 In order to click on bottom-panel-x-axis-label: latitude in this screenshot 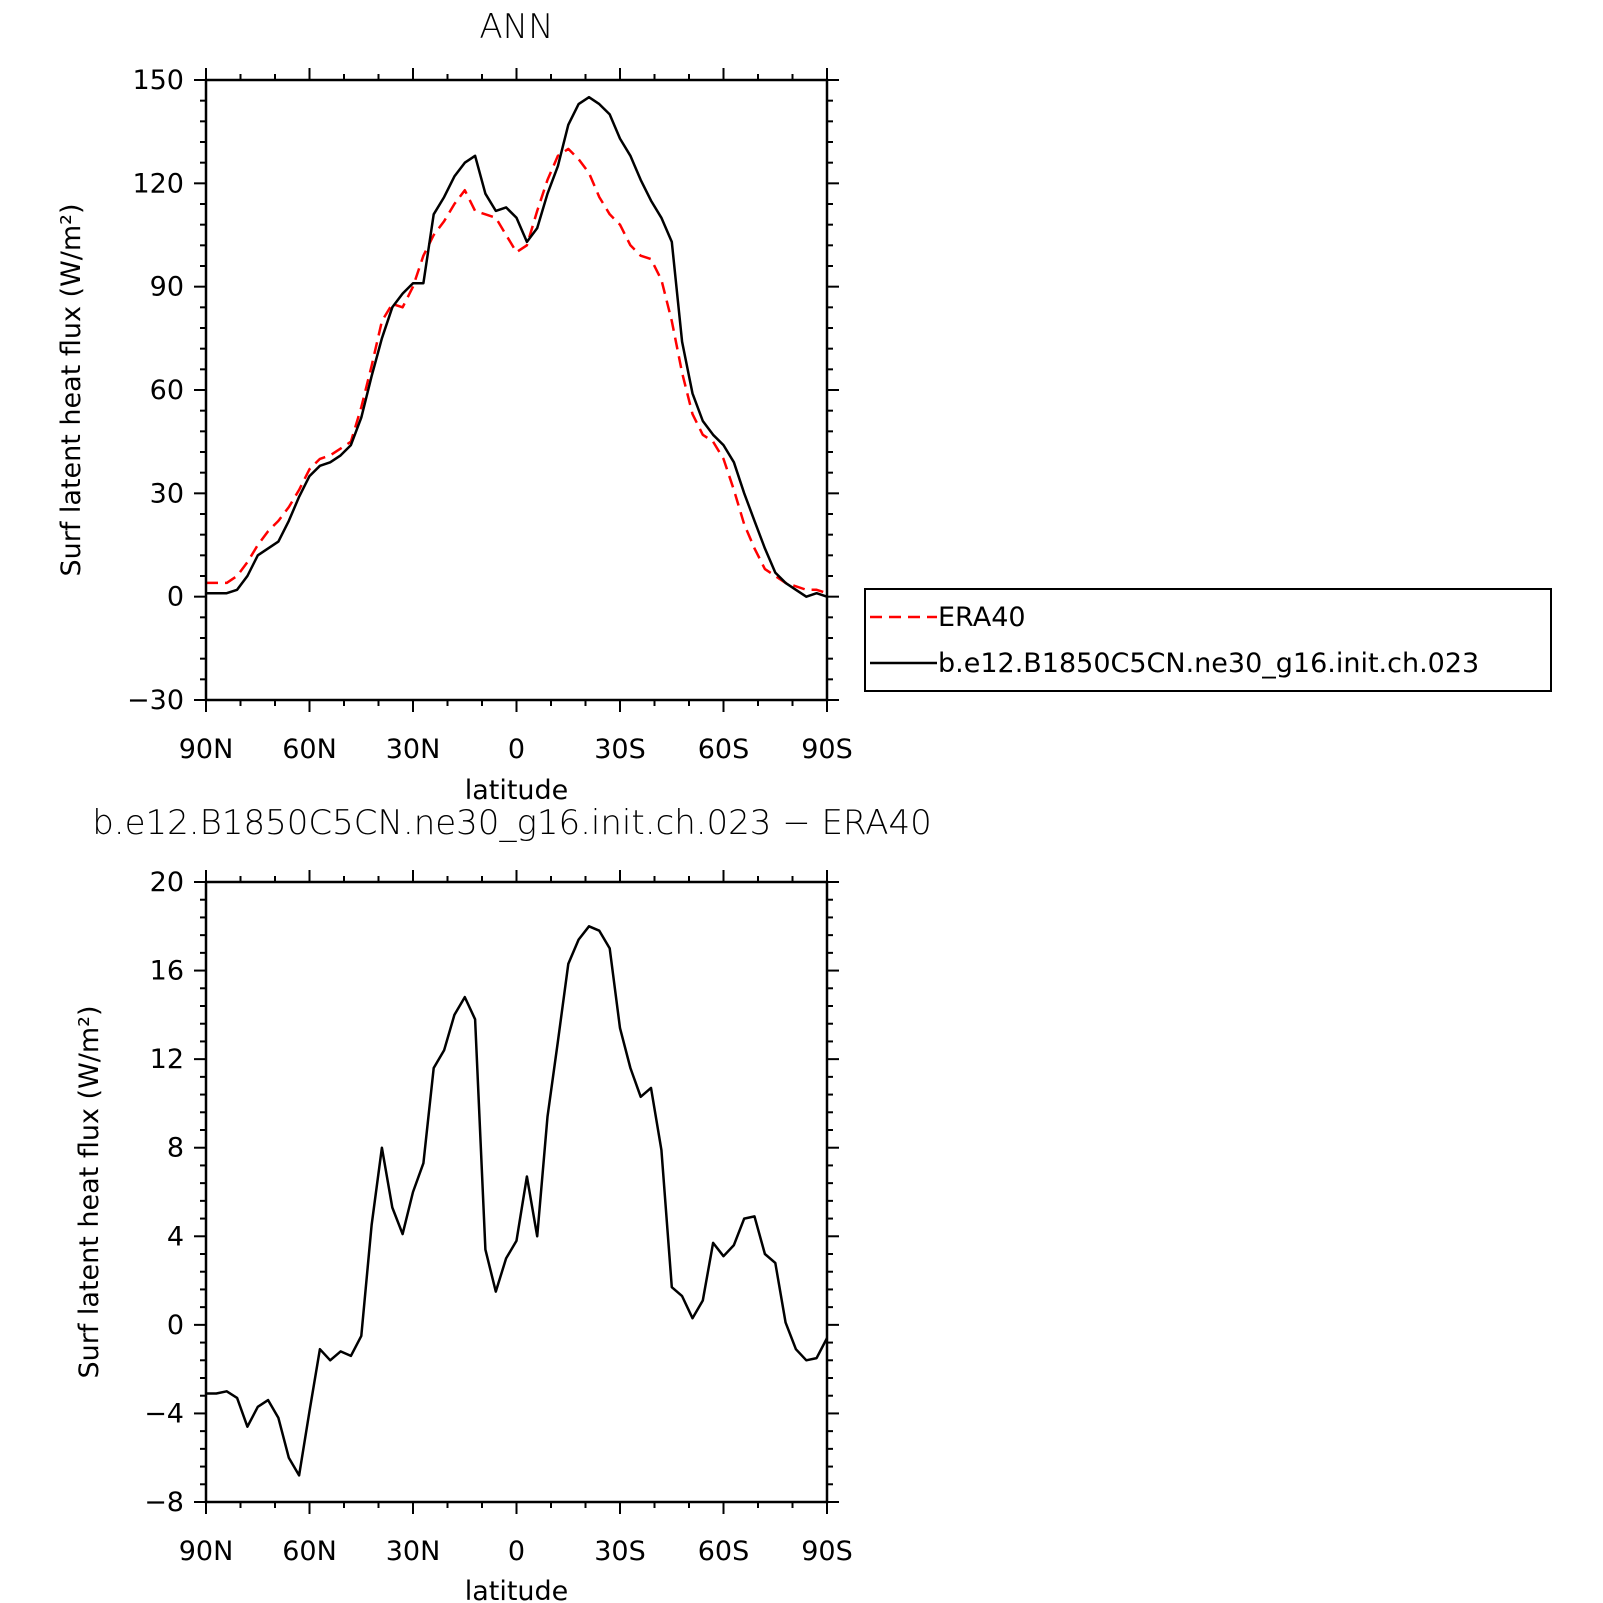, I will do `click(517, 1589)`.